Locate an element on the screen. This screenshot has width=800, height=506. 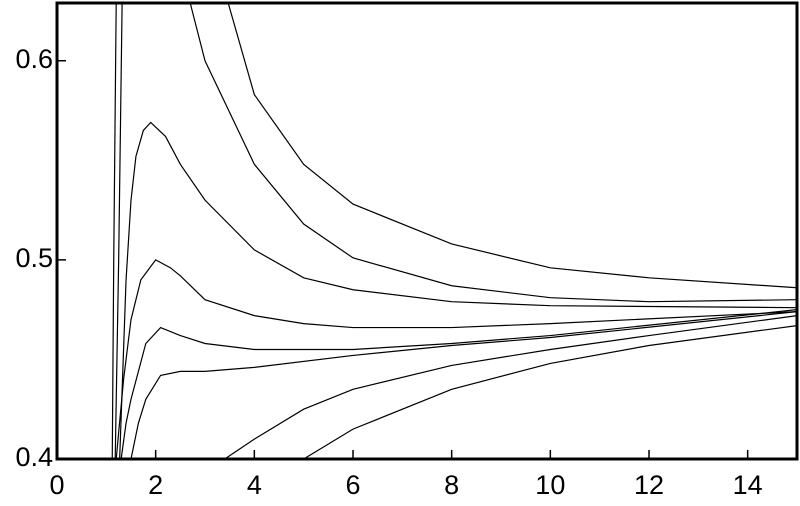
x-tick-label: 10 is located at coordinates (550, 485).